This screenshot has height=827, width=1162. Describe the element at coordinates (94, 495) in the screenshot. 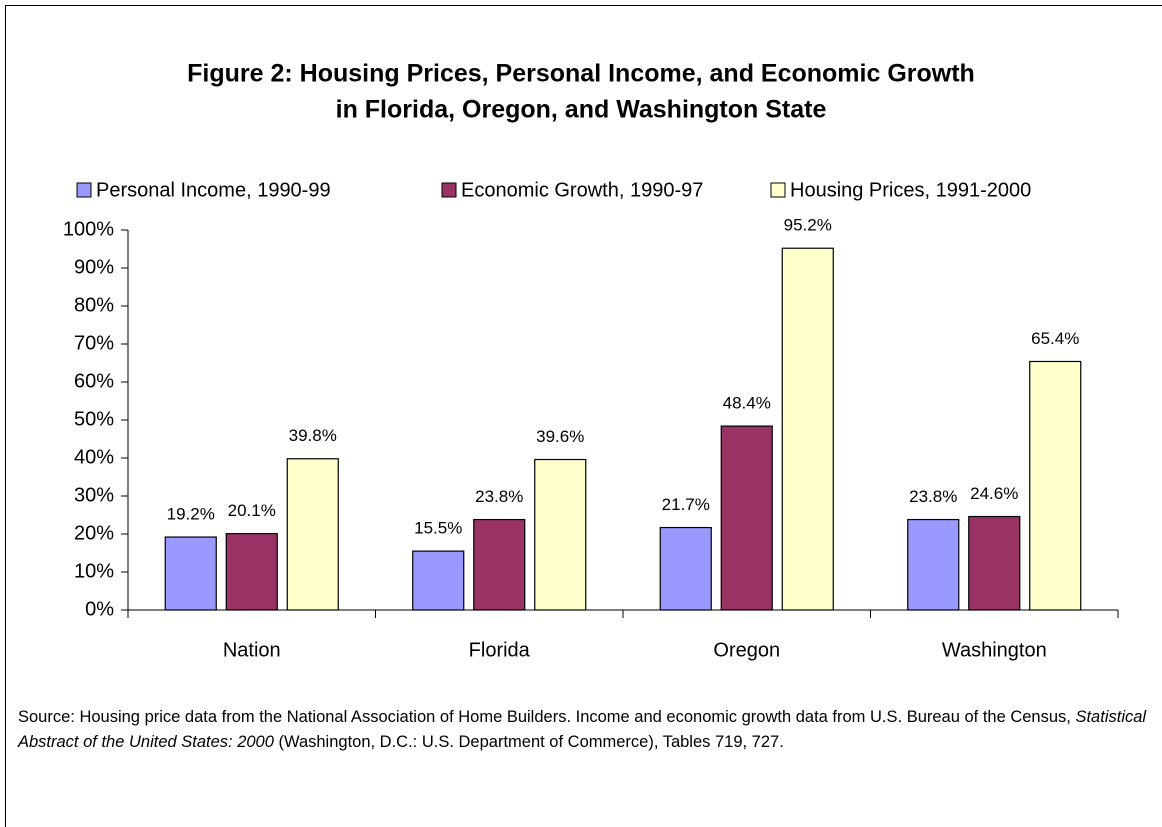

I see `y-tick-label: 30%` at that location.